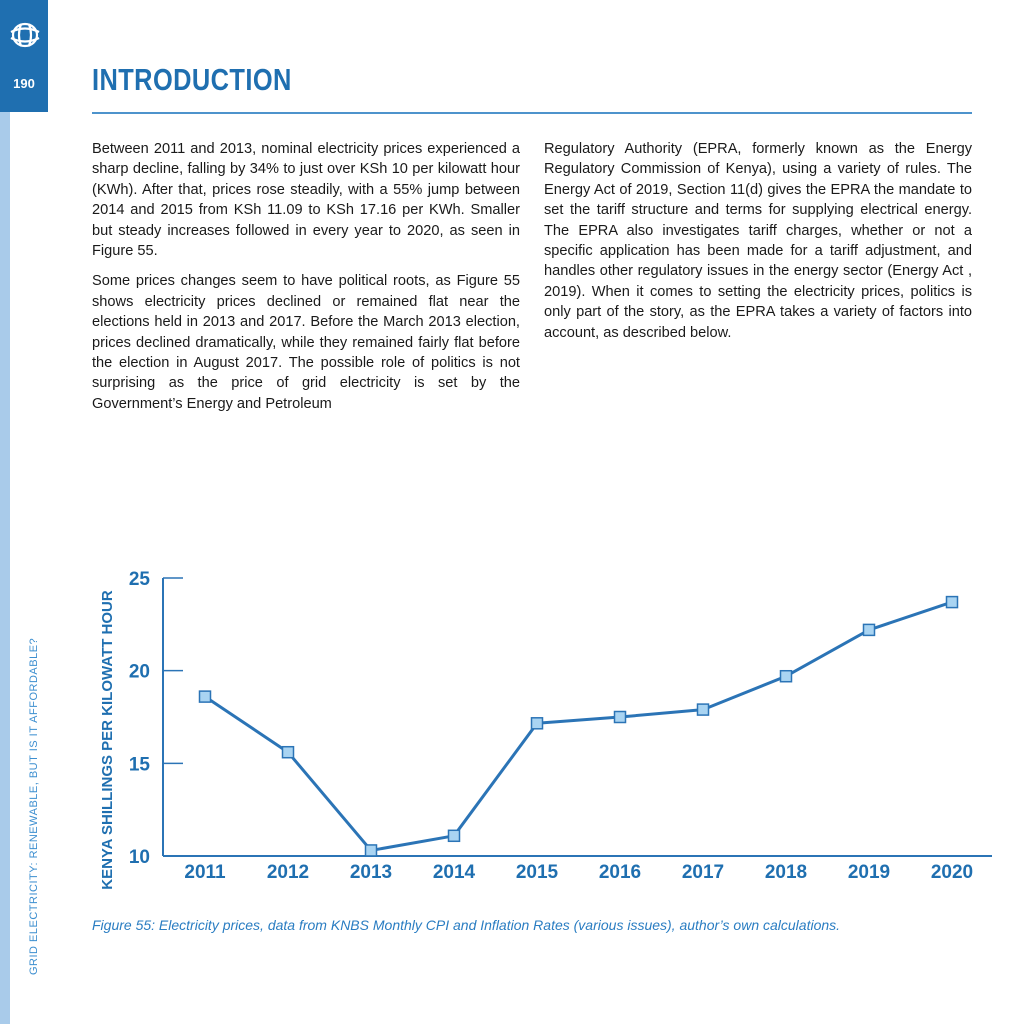 The image size is (1022, 1024). What do you see at coordinates (140, 579) in the screenshot?
I see `y-tick-label: 25` at bounding box center [140, 579].